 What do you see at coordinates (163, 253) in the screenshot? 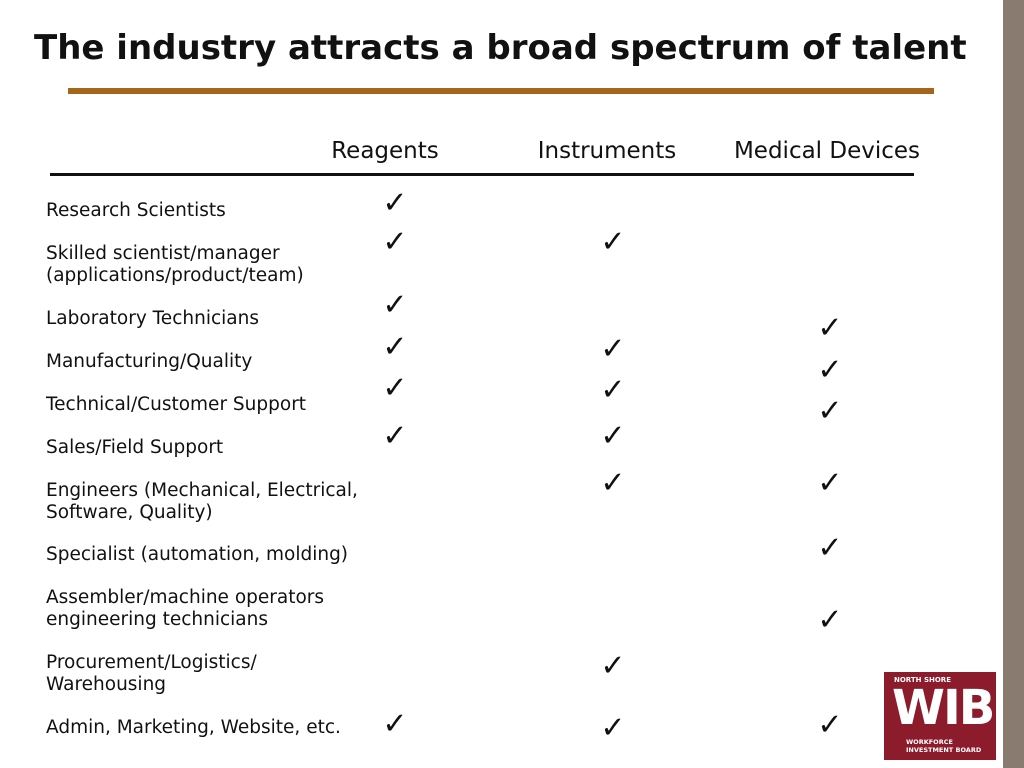
I see `row-label: Skilled scientist/manager` at bounding box center [163, 253].